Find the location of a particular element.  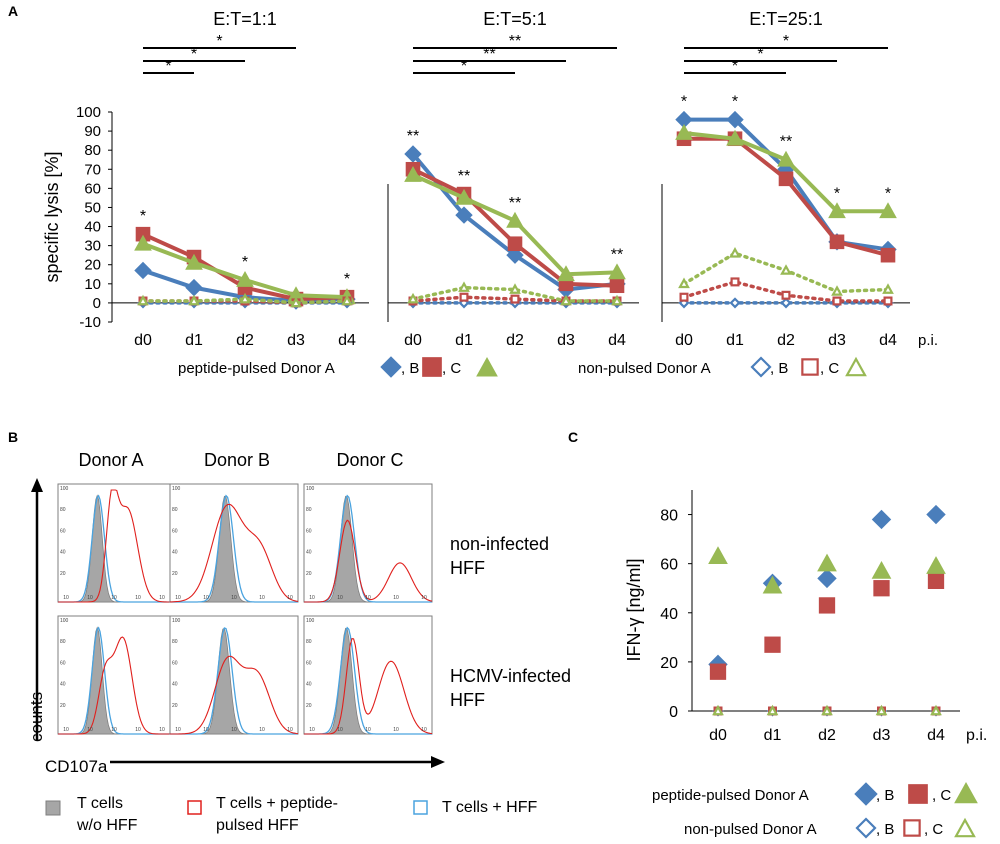

ifng-x-tick-label: d2 is located at coordinates (827, 735).